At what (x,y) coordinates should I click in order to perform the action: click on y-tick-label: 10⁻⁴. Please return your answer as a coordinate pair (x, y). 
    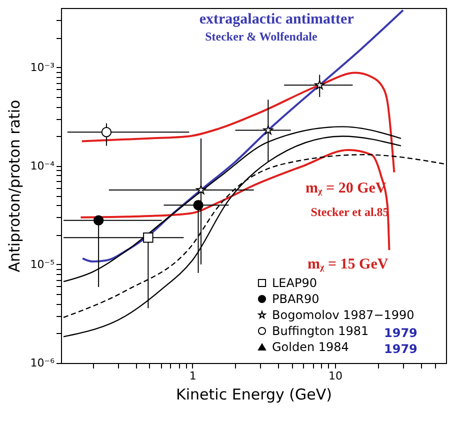
    Looking at the image, I should click on (43, 165).